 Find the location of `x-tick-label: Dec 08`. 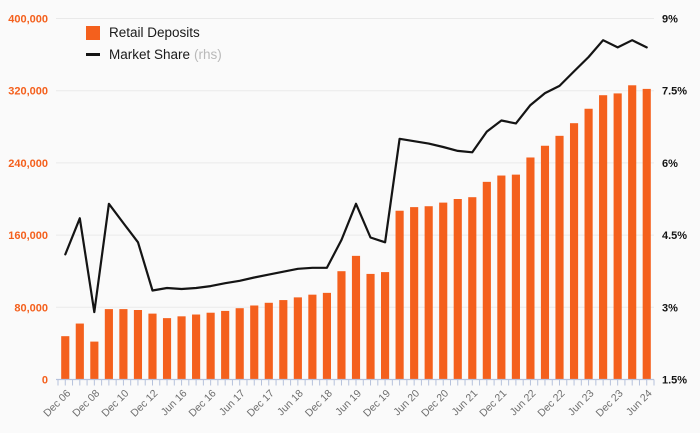

x-tick-label: Dec 08 is located at coordinates (86, 403).